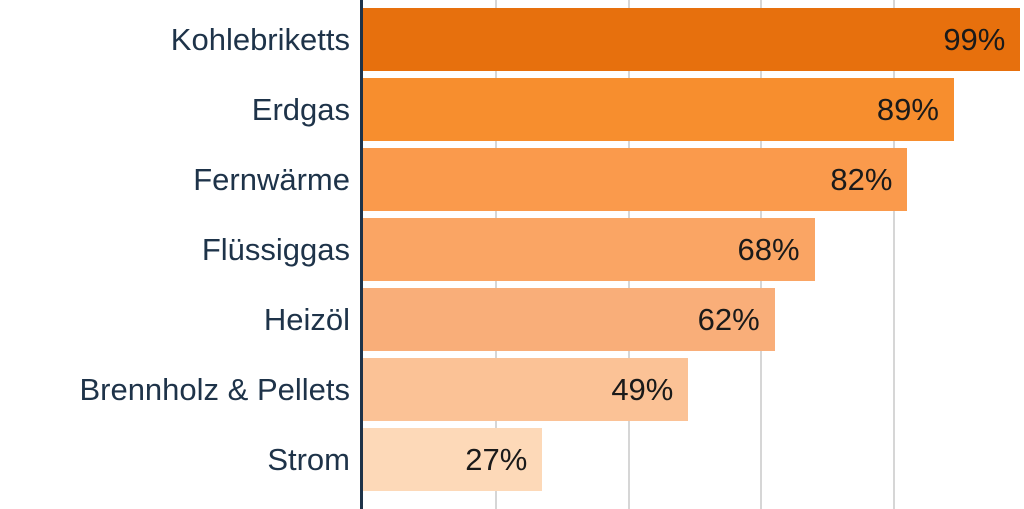 Image resolution: width=1024 pixels, height=509 pixels. I want to click on value-label: 62%, so click(728, 319).